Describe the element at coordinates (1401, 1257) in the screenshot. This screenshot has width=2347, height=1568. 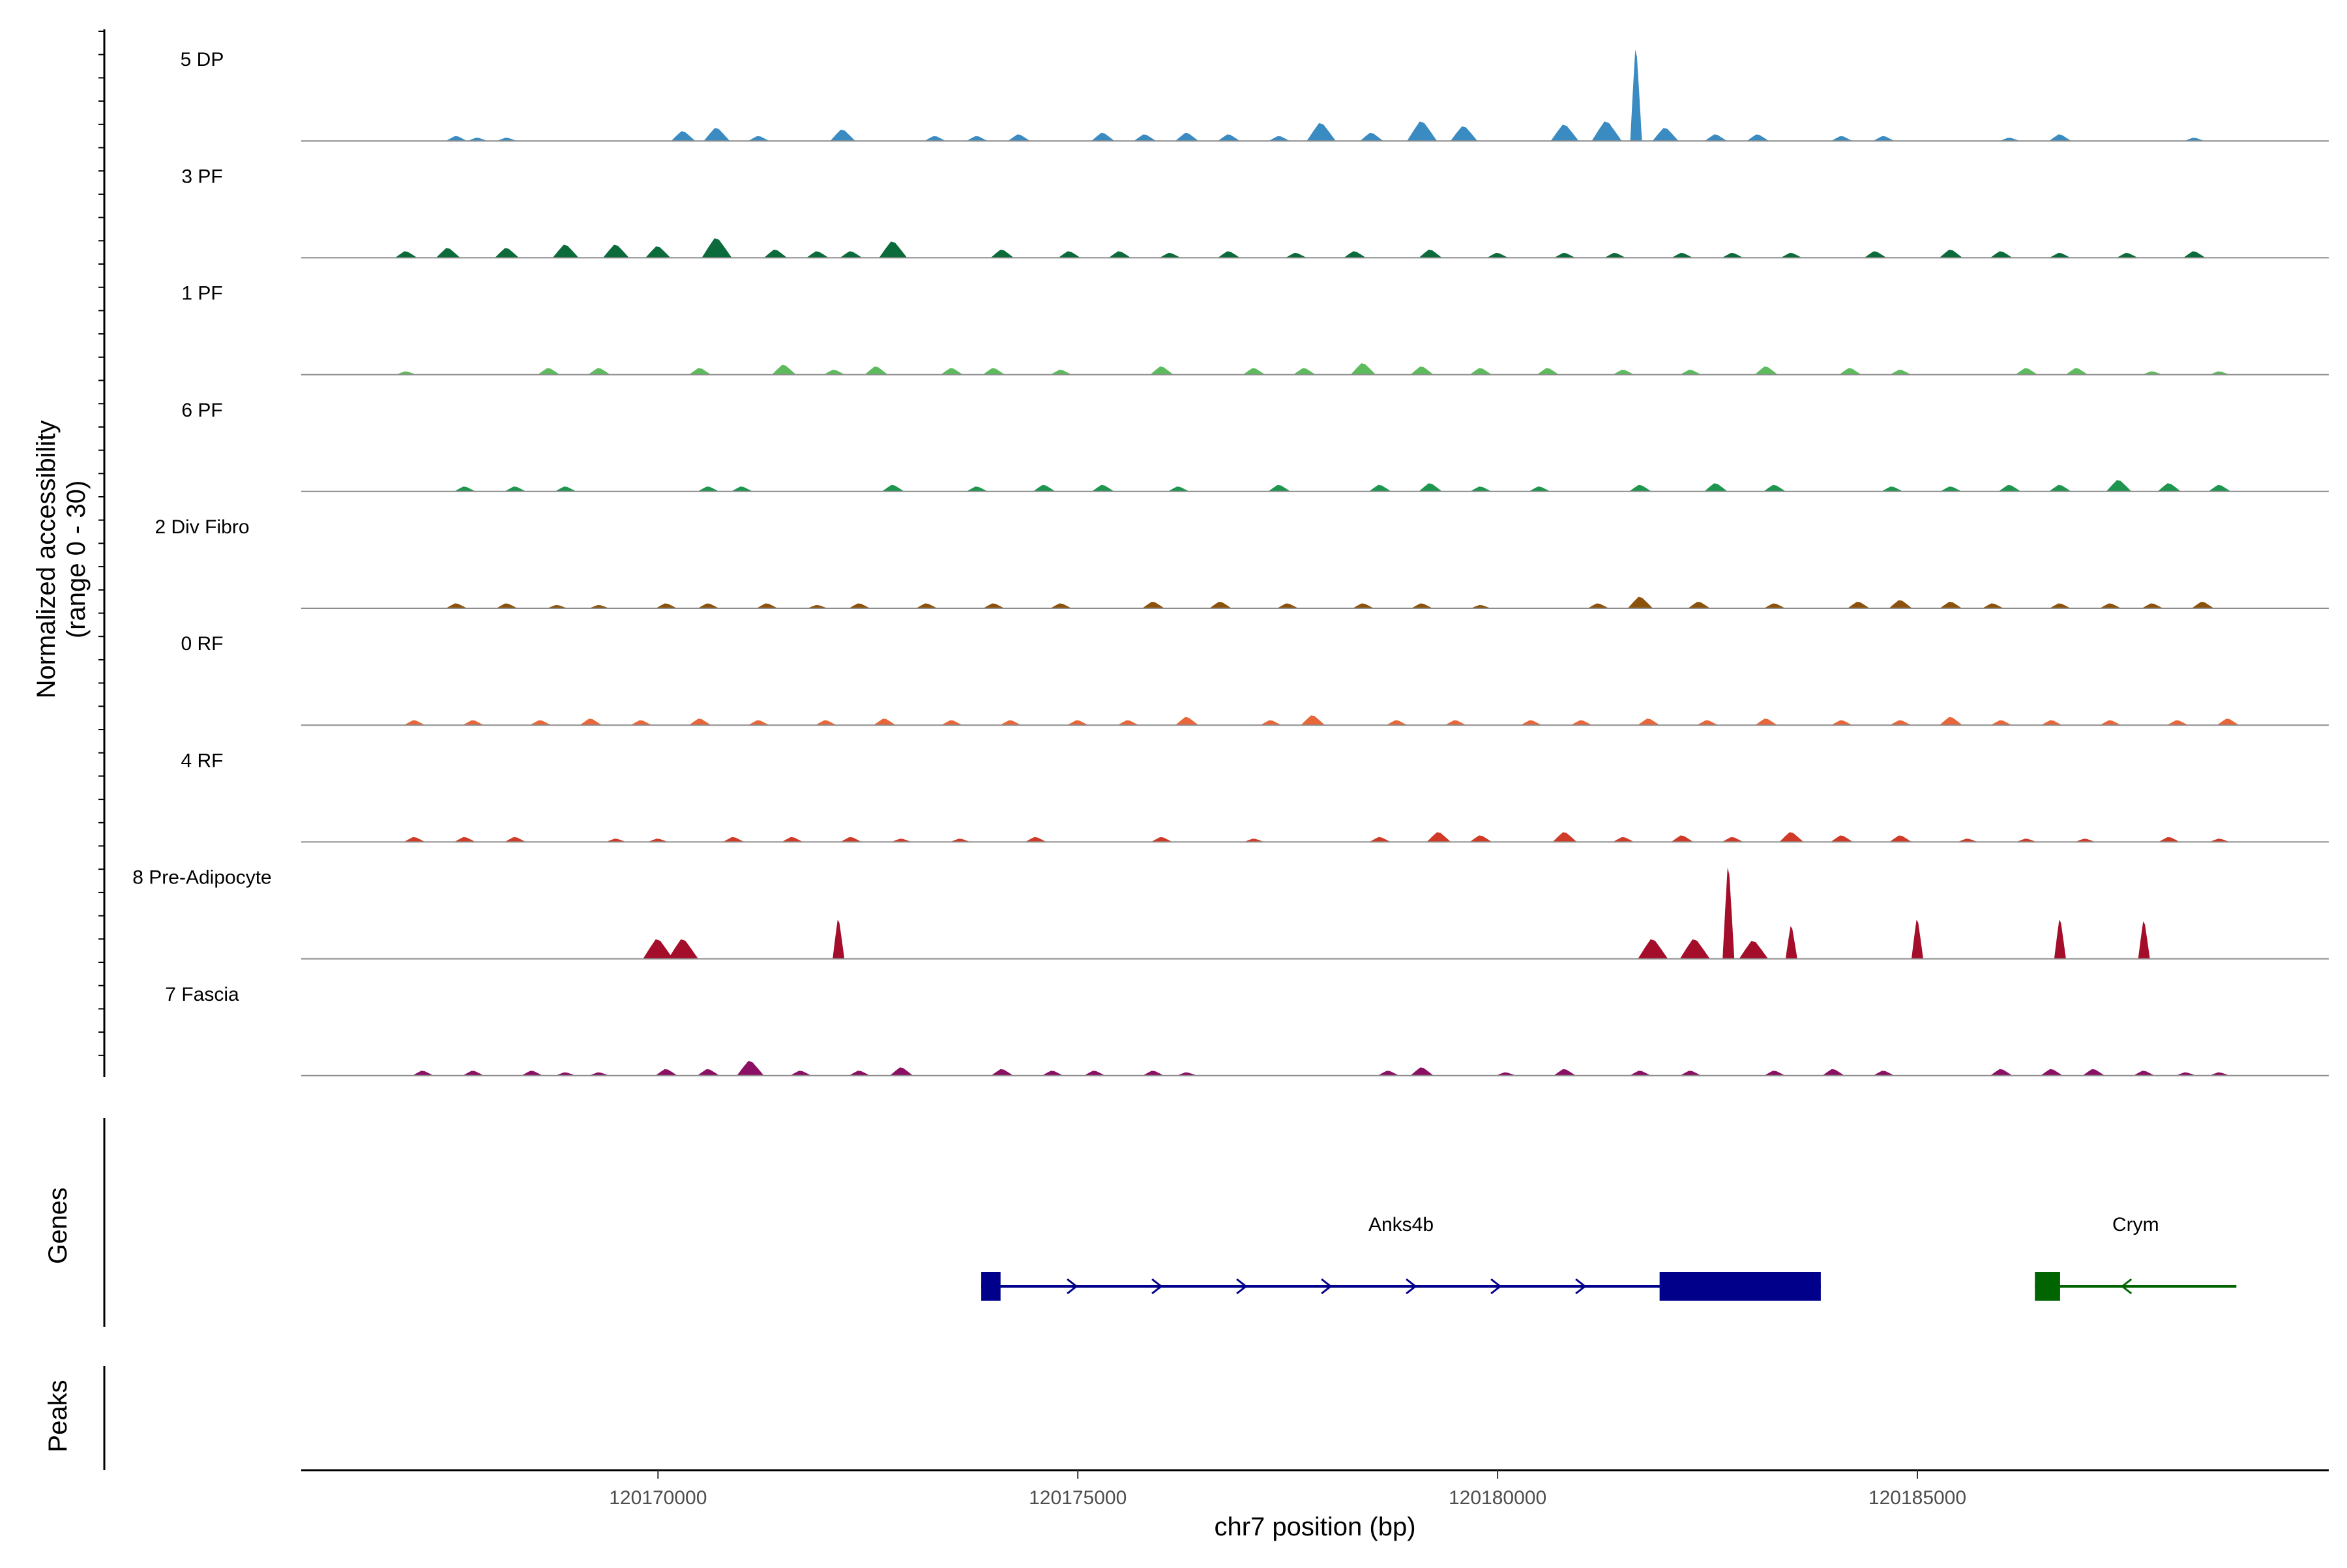
I see `gene-anks4b: Anks4b` at that location.